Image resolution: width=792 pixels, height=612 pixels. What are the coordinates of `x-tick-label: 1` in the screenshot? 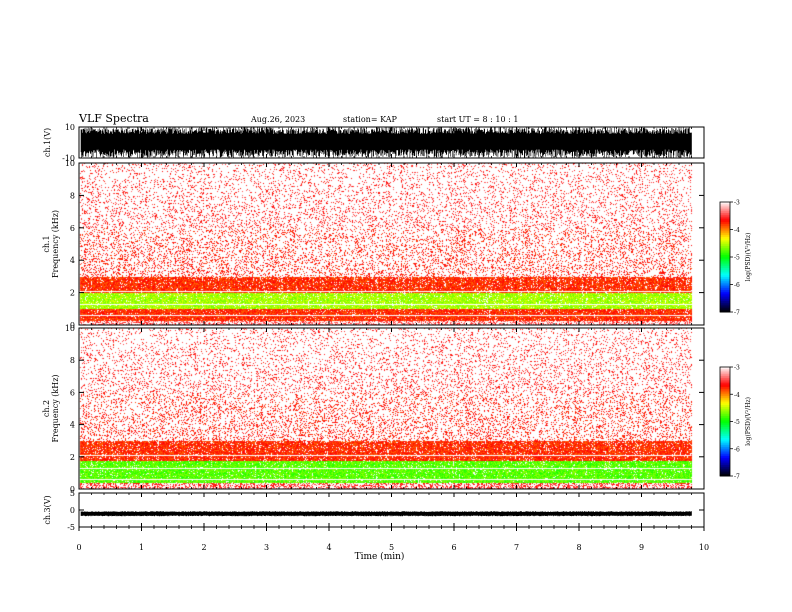 It's located at (141, 547).